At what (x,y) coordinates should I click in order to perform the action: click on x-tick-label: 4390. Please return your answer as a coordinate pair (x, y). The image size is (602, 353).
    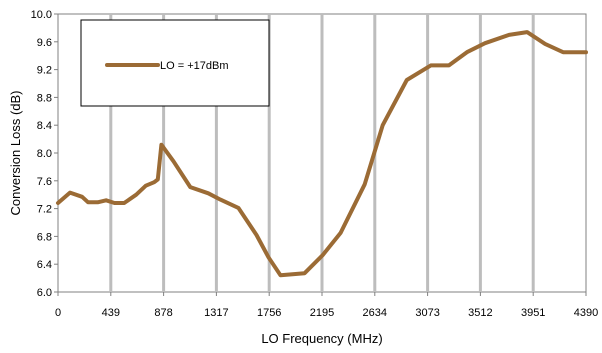
    Looking at the image, I should click on (586, 313).